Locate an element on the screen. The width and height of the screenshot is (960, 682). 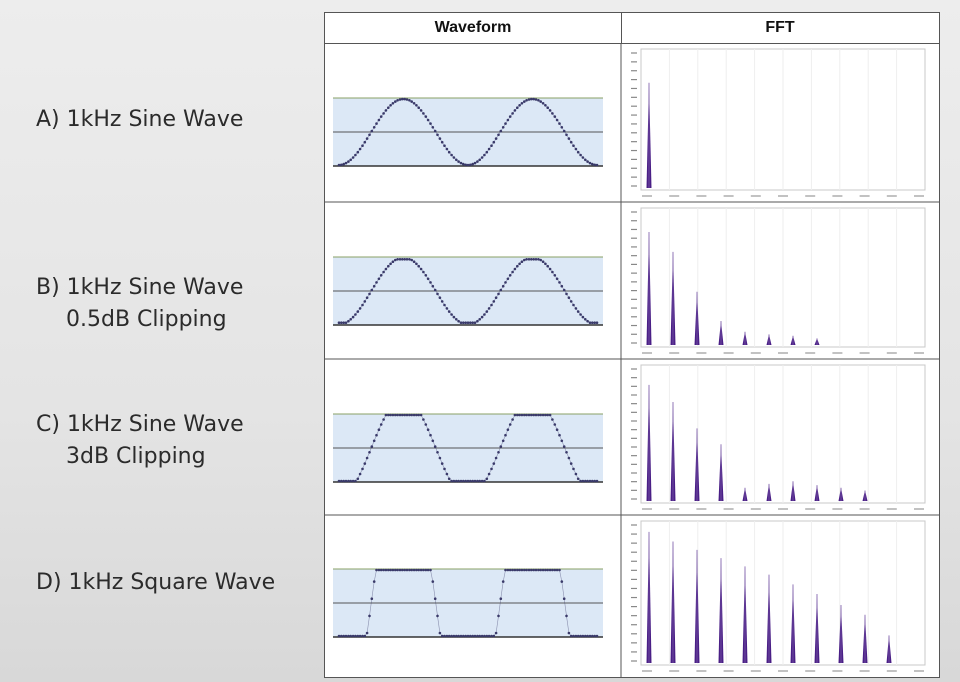
waveform-header: Waveform is located at coordinates (473, 28).